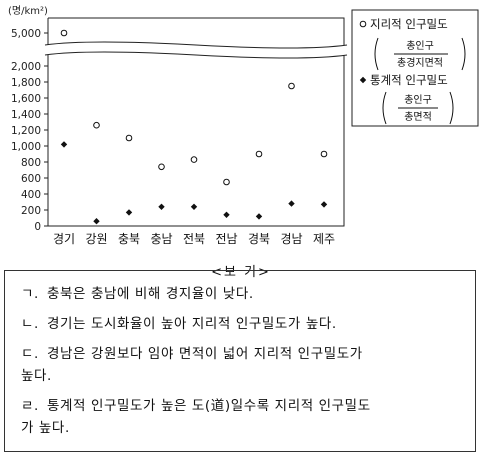  Describe the element at coordinates (209, 406) in the screenshot. I see `statement-4-text-line1: 통계적 인구밀도가 높은 도(道)일수록 지리적 인구밀도` at that location.